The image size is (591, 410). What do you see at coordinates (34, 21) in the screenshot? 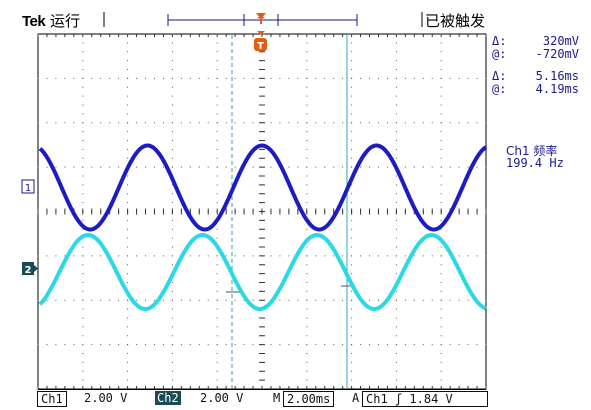
I see `brand-logo: Tek` at bounding box center [34, 21].